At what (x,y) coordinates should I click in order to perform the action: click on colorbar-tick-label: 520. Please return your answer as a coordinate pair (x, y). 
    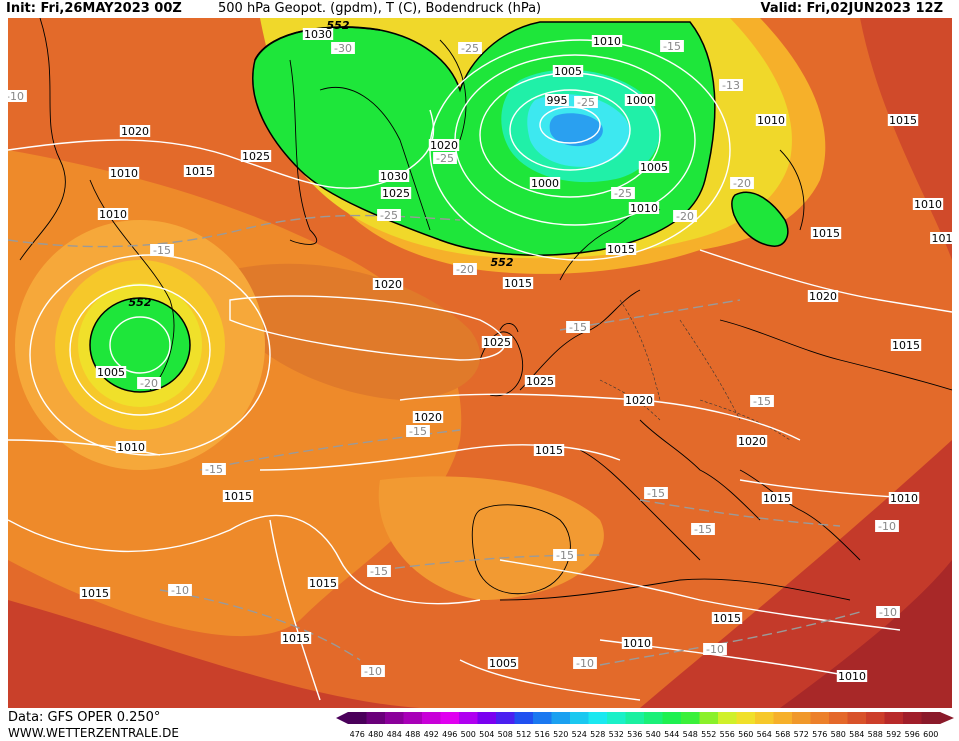
    Looking at the image, I should click on (560, 734).